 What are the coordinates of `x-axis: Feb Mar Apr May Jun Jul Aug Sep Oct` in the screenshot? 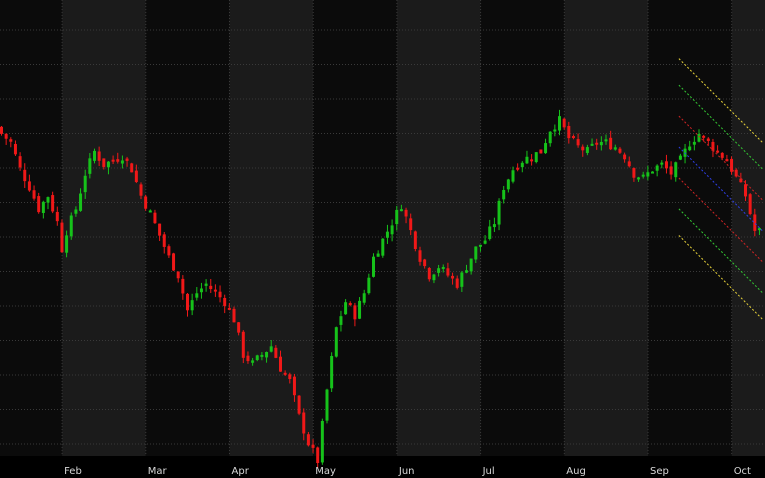 It's located at (407, 471).